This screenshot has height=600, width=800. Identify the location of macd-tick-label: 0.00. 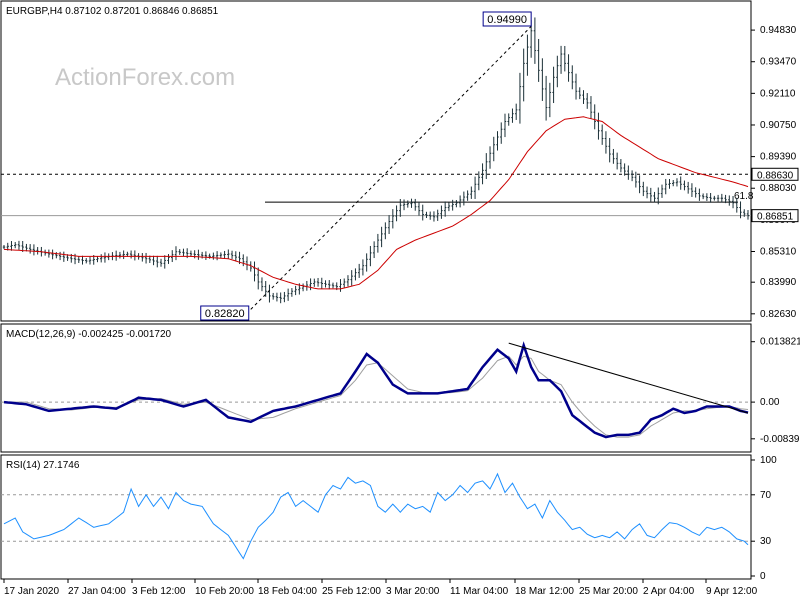
(770, 402).